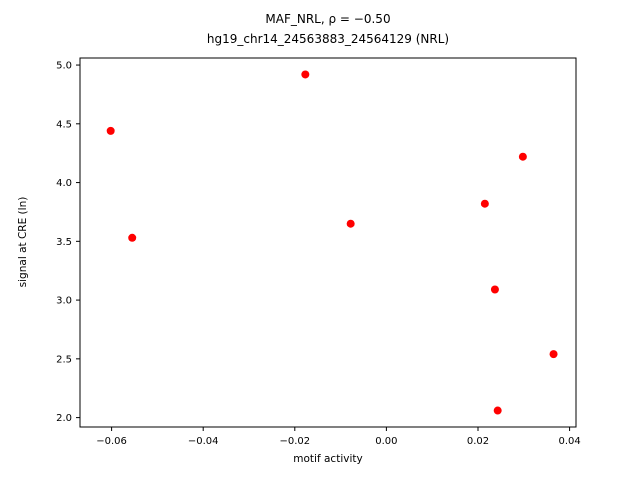 Image resolution: width=640 pixels, height=484 pixels. I want to click on x-tick-label: −0.02, so click(294, 441).